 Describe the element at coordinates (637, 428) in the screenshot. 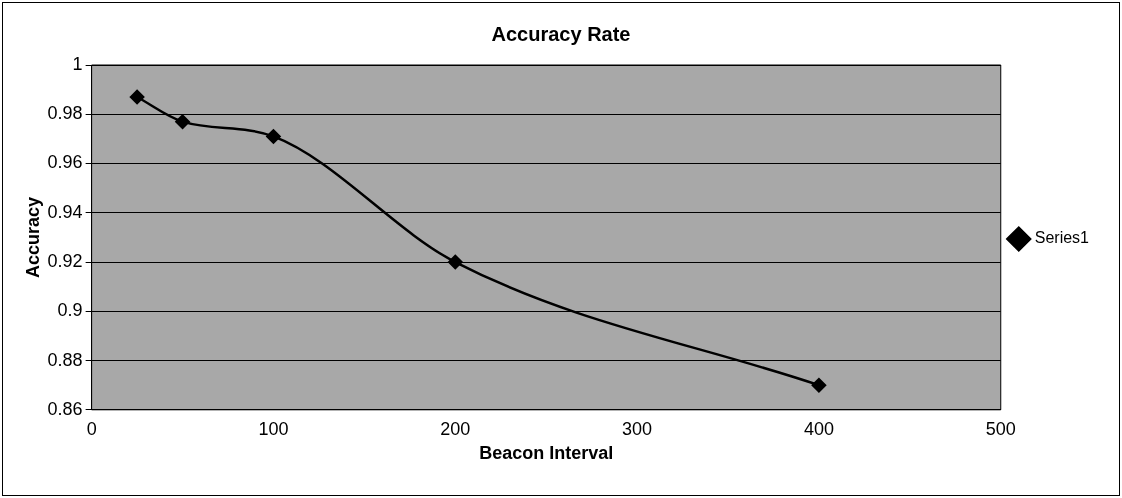

I see `x-tick-label: 300` at that location.